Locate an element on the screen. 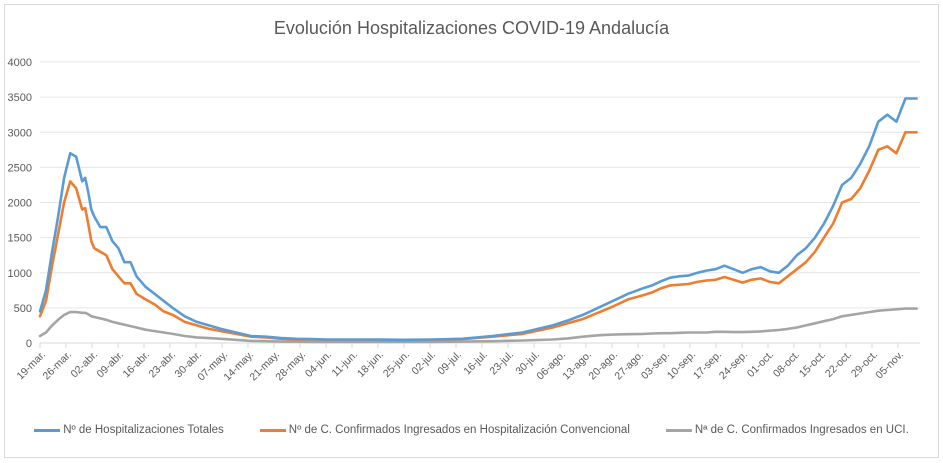  x-tick-label: 15-oct. is located at coordinates (812, 364).